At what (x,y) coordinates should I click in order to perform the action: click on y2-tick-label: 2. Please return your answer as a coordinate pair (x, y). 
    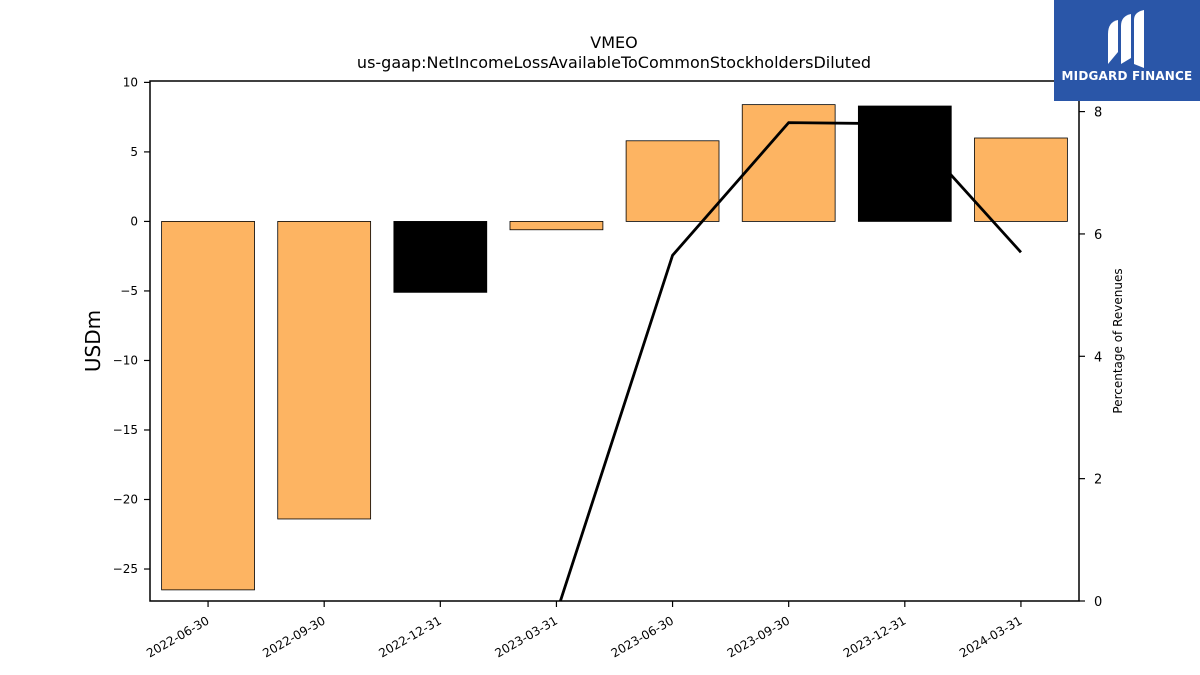
    Looking at the image, I should click on (1098, 480).